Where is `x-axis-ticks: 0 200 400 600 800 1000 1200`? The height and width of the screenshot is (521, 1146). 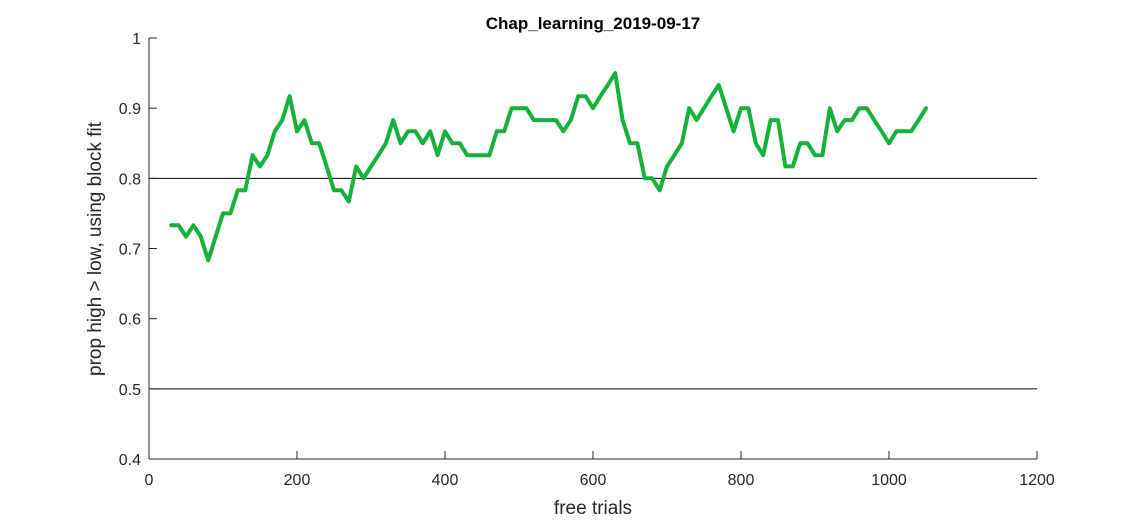 x-axis-ticks: 0 200 400 600 800 1000 1200 is located at coordinates (600, 470).